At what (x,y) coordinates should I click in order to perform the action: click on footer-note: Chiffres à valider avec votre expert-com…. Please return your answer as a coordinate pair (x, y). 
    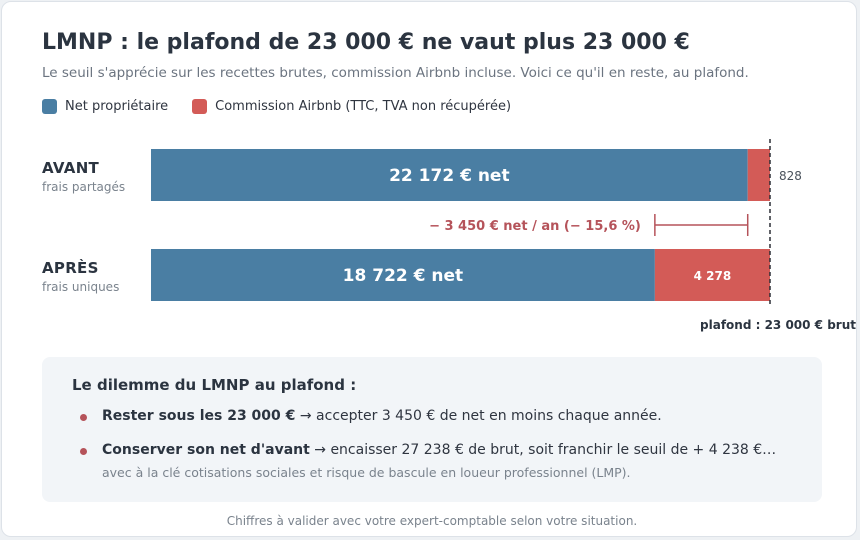
    Looking at the image, I should click on (432, 521).